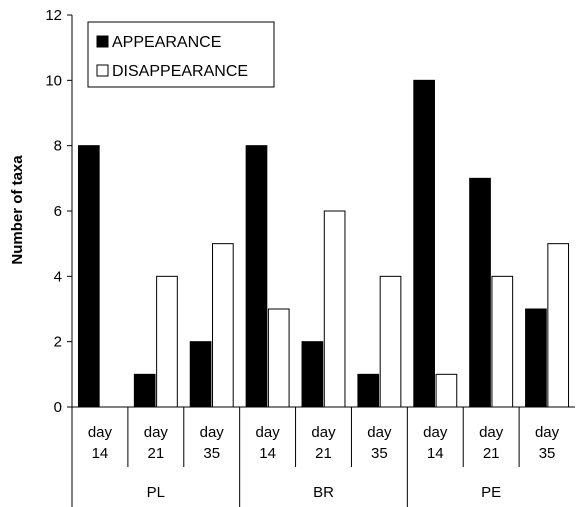 This screenshot has height=507, width=581. Describe the element at coordinates (58, 276) in the screenshot. I see `y-tick-label: 4` at that location.